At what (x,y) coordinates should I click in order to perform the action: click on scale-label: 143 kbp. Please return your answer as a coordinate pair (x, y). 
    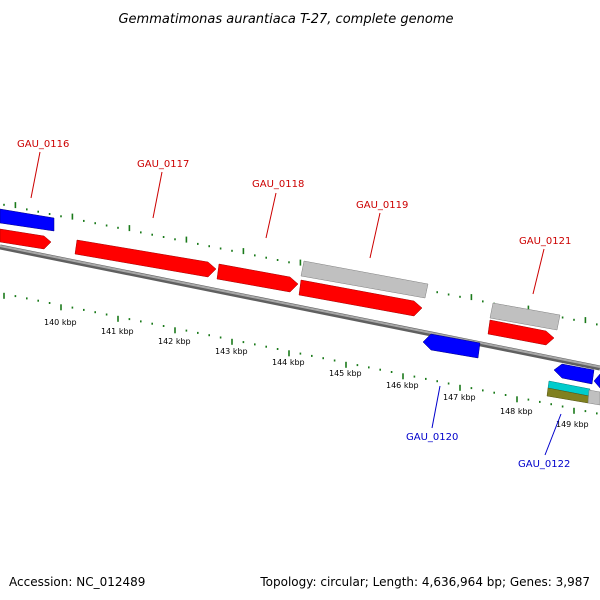
    Looking at the image, I should click on (231, 351).